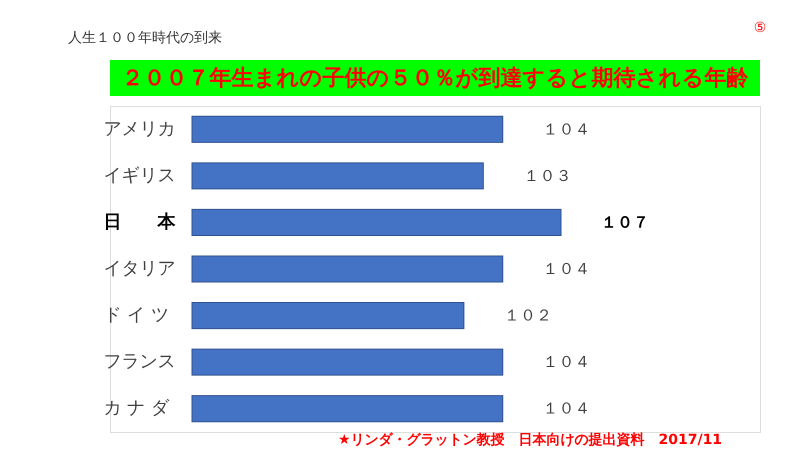 The height and width of the screenshot is (450, 800). I want to click on chart-subtitle: 人生１００年時代の到来, so click(145, 38).